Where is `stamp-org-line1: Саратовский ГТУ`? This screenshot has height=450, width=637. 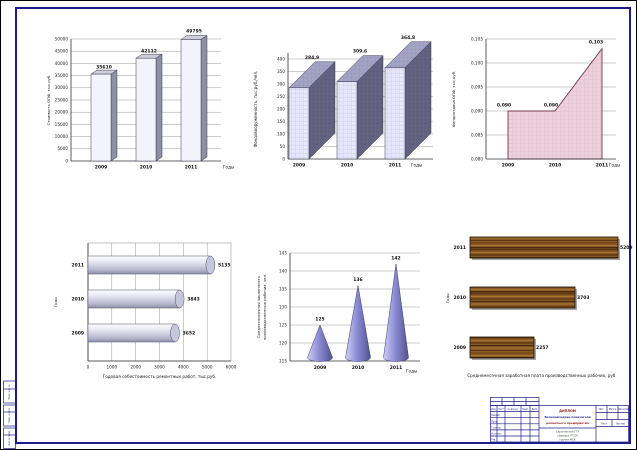 stamp-org-line1: Саратовский ГТУ is located at coordinates (568, 432).